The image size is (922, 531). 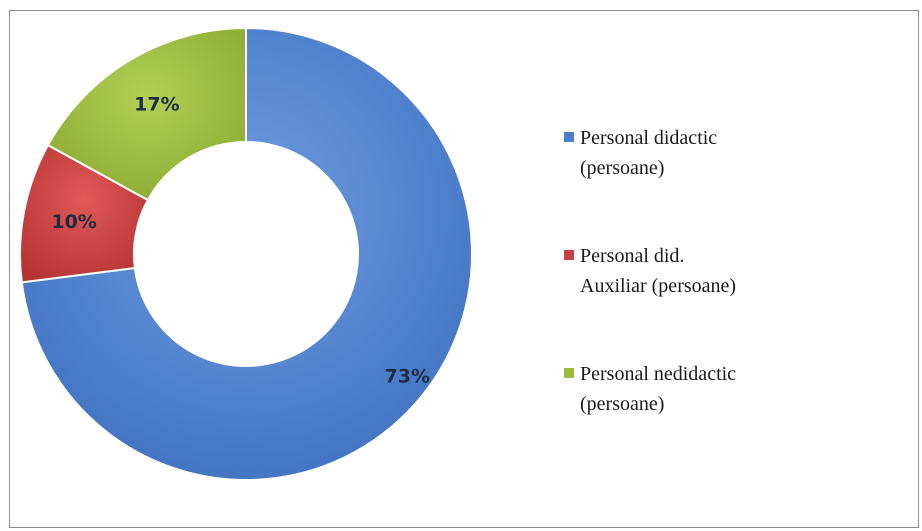 What do you see at coordinates (569, 255) in the screenshot?
I see `legend-personal-did-auxiliar-marker` at bounding box center [569, 255].